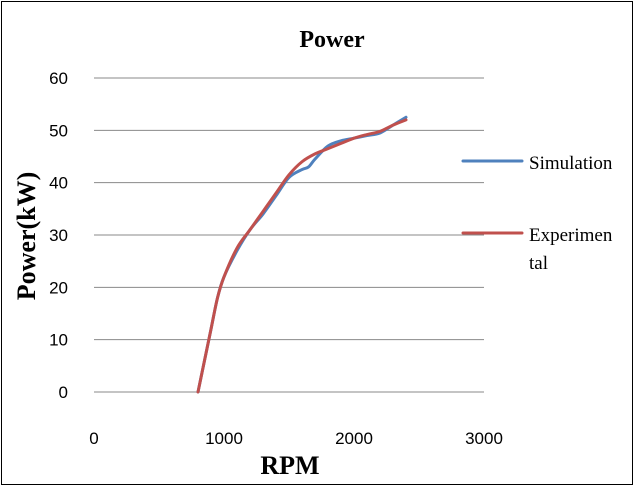 The height and width of the screenshot is (491, 634). Describe the element at coordinates (224, 438) in the screenshot. I see `x-tick-label-1000: 1000` at that location.